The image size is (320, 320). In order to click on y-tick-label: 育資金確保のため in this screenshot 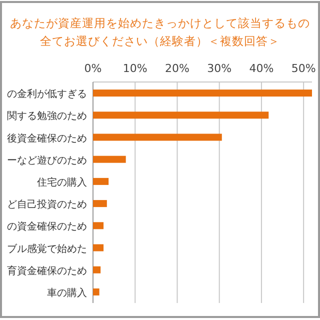, I will do `click(47, 270)`.